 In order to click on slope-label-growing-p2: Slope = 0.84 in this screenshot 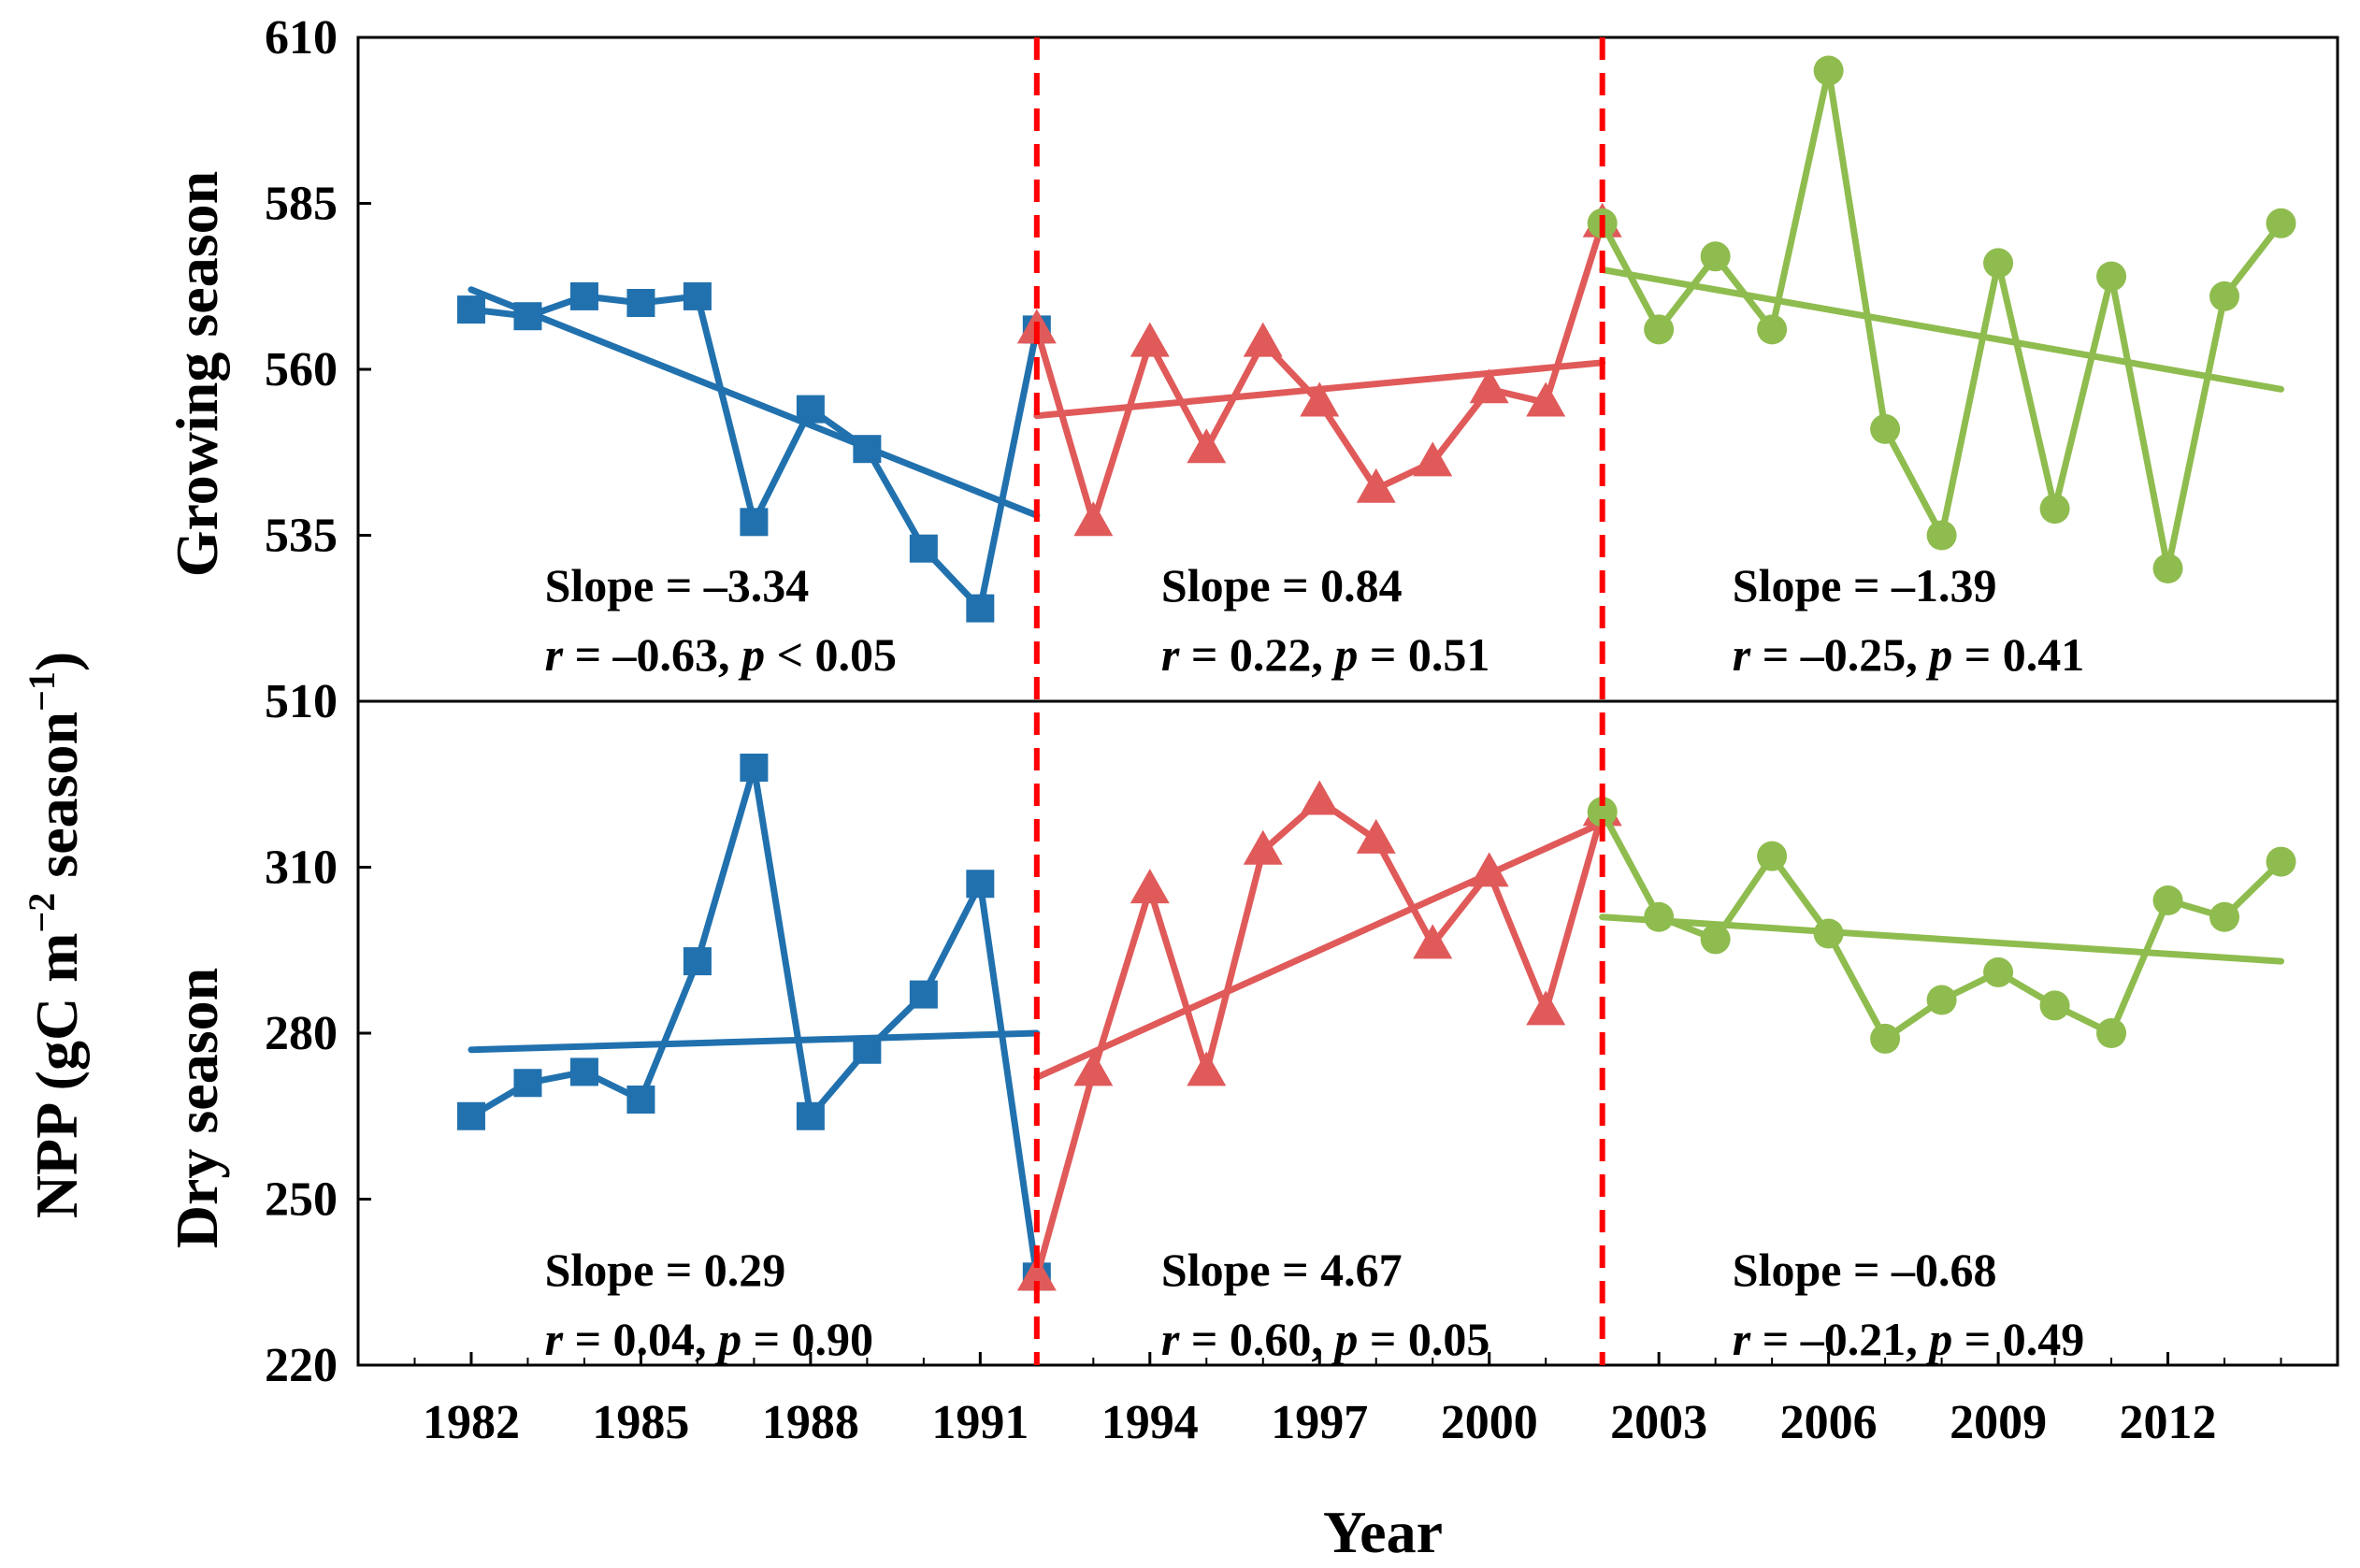, I will do `click(1282, 585)`.